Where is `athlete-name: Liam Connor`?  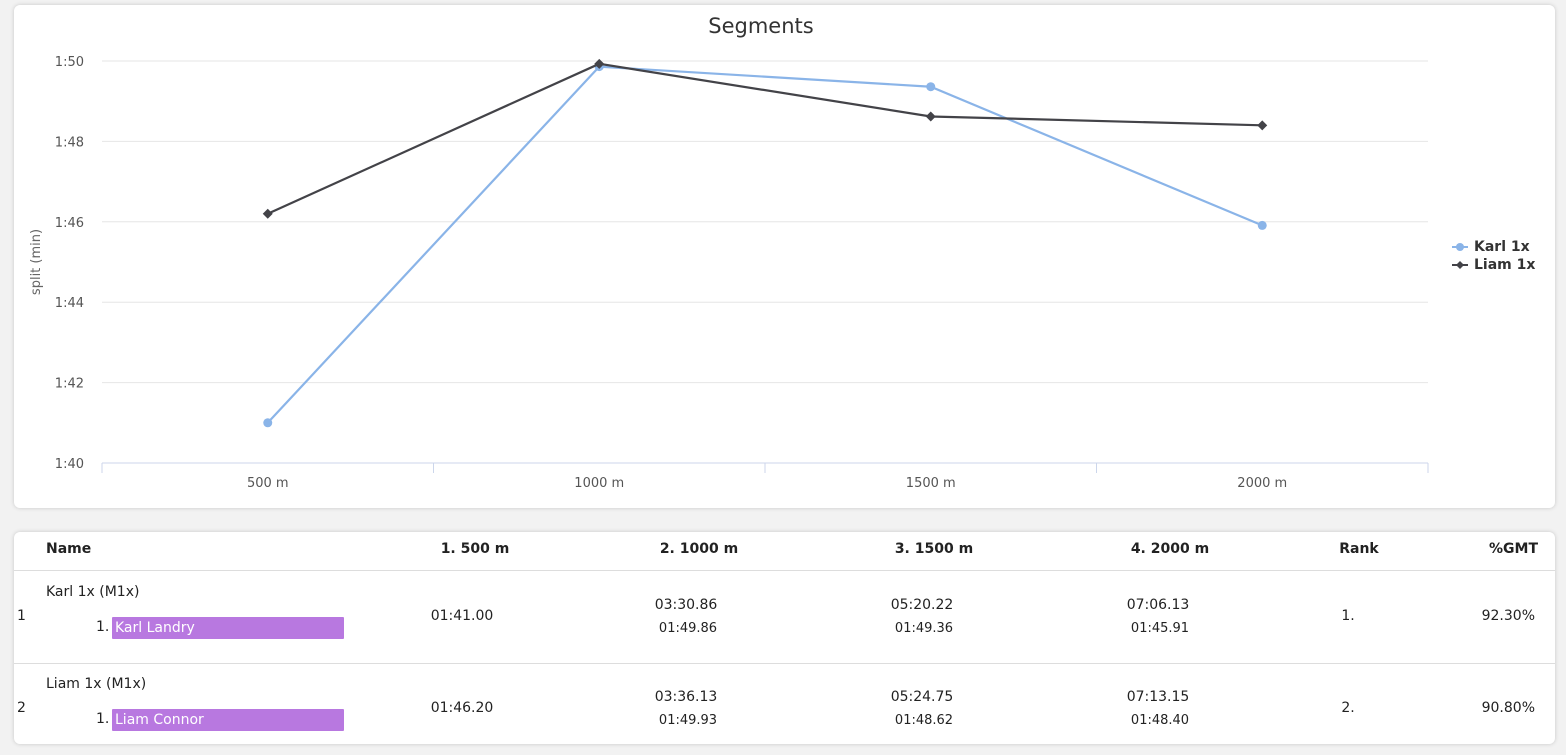 athlete-name: Liam Connor is located at coordinates (228, 720).